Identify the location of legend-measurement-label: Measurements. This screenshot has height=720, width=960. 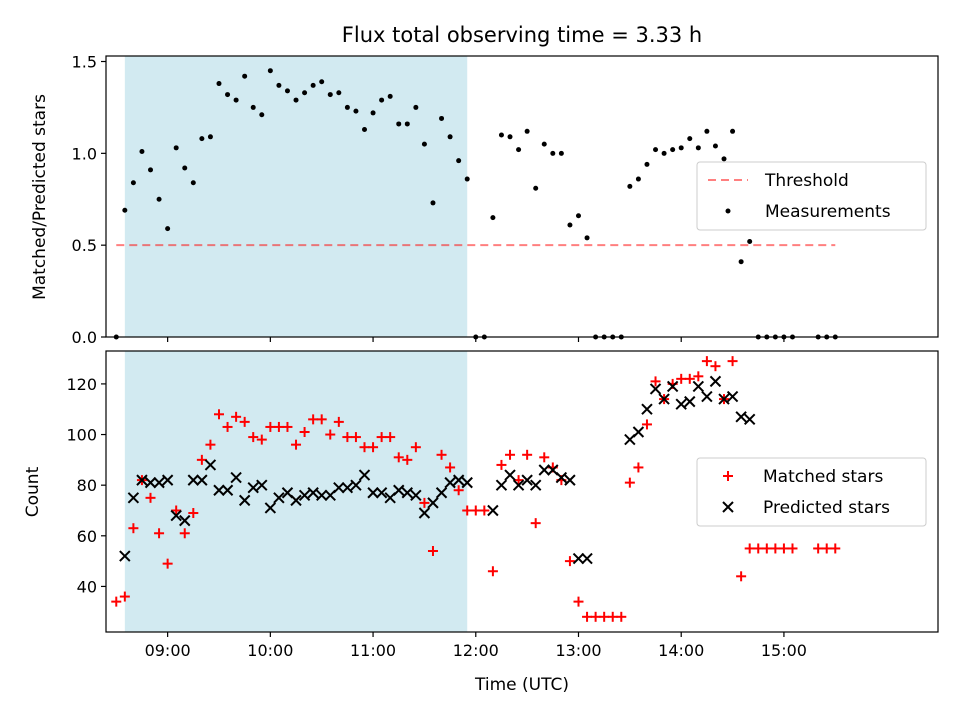
(828, 212).